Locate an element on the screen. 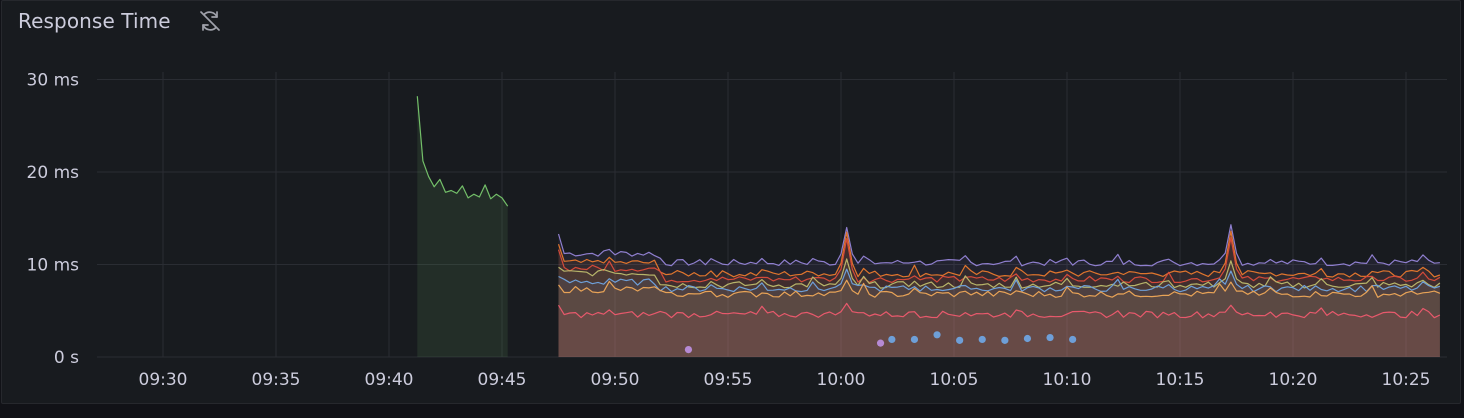 This screenshot has width=1464, height=418. x-tick-label: 10:20 is located at coordinates (1293, 380).